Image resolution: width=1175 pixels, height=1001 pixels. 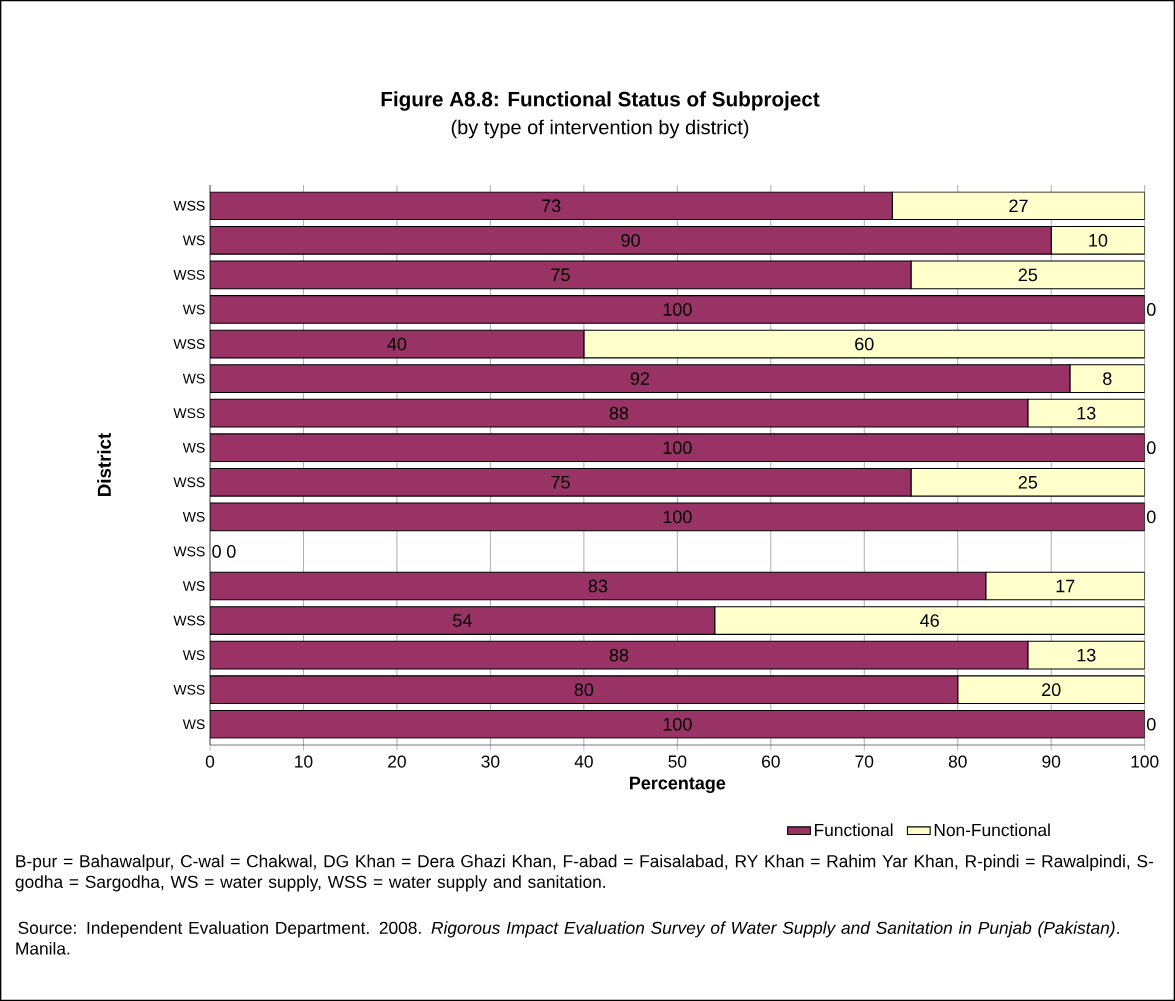 What do you see at coordinates (551, 206) in the screenshot?
I see `data-label: 73` at bounding box center [551, 206].